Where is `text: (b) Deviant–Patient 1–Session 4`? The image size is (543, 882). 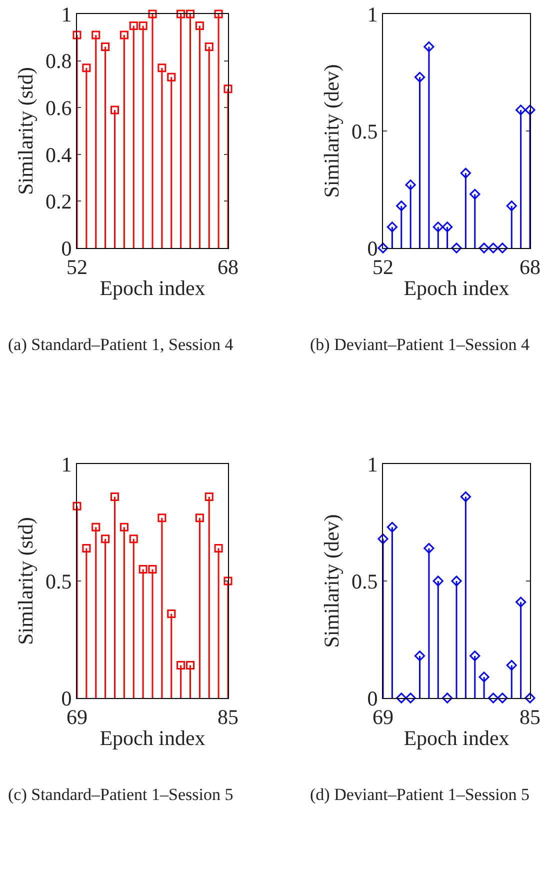 text: (b) Deviant–Patient 1–Session 4 is located at coordinates (420, 345).